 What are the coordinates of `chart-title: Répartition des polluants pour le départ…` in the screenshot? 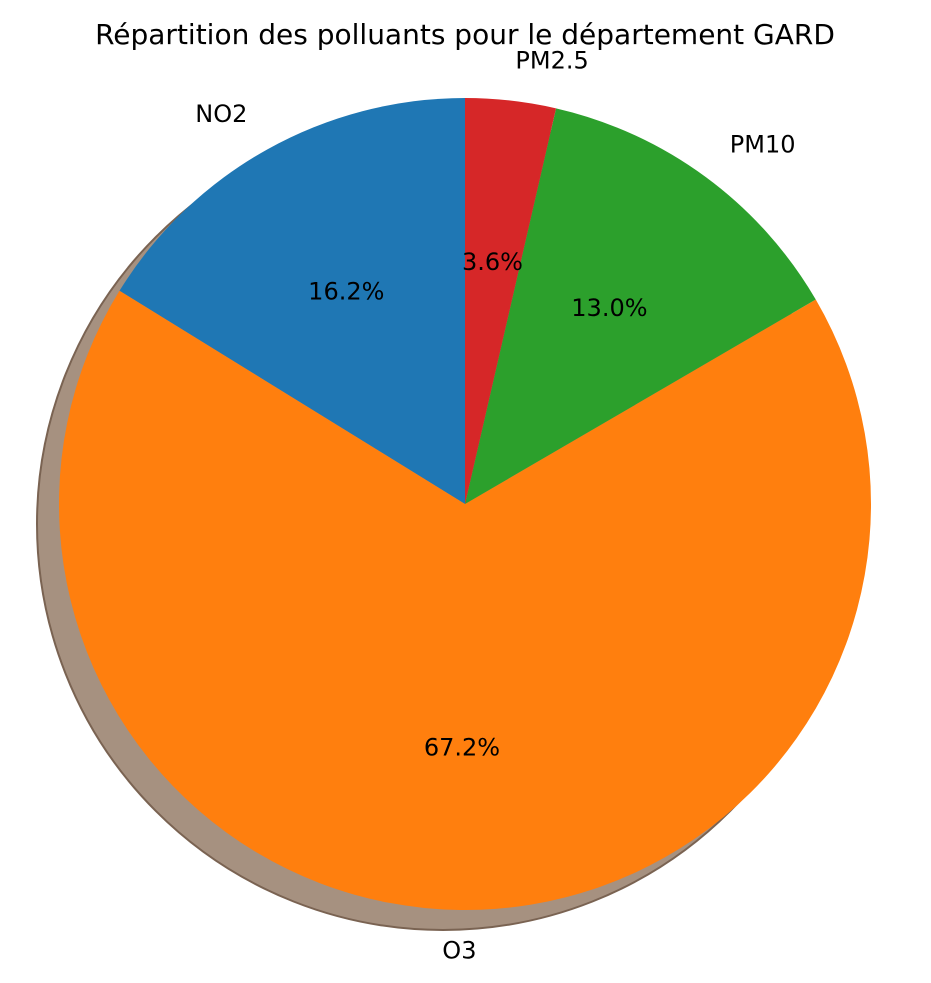 It's located at (465, 34).